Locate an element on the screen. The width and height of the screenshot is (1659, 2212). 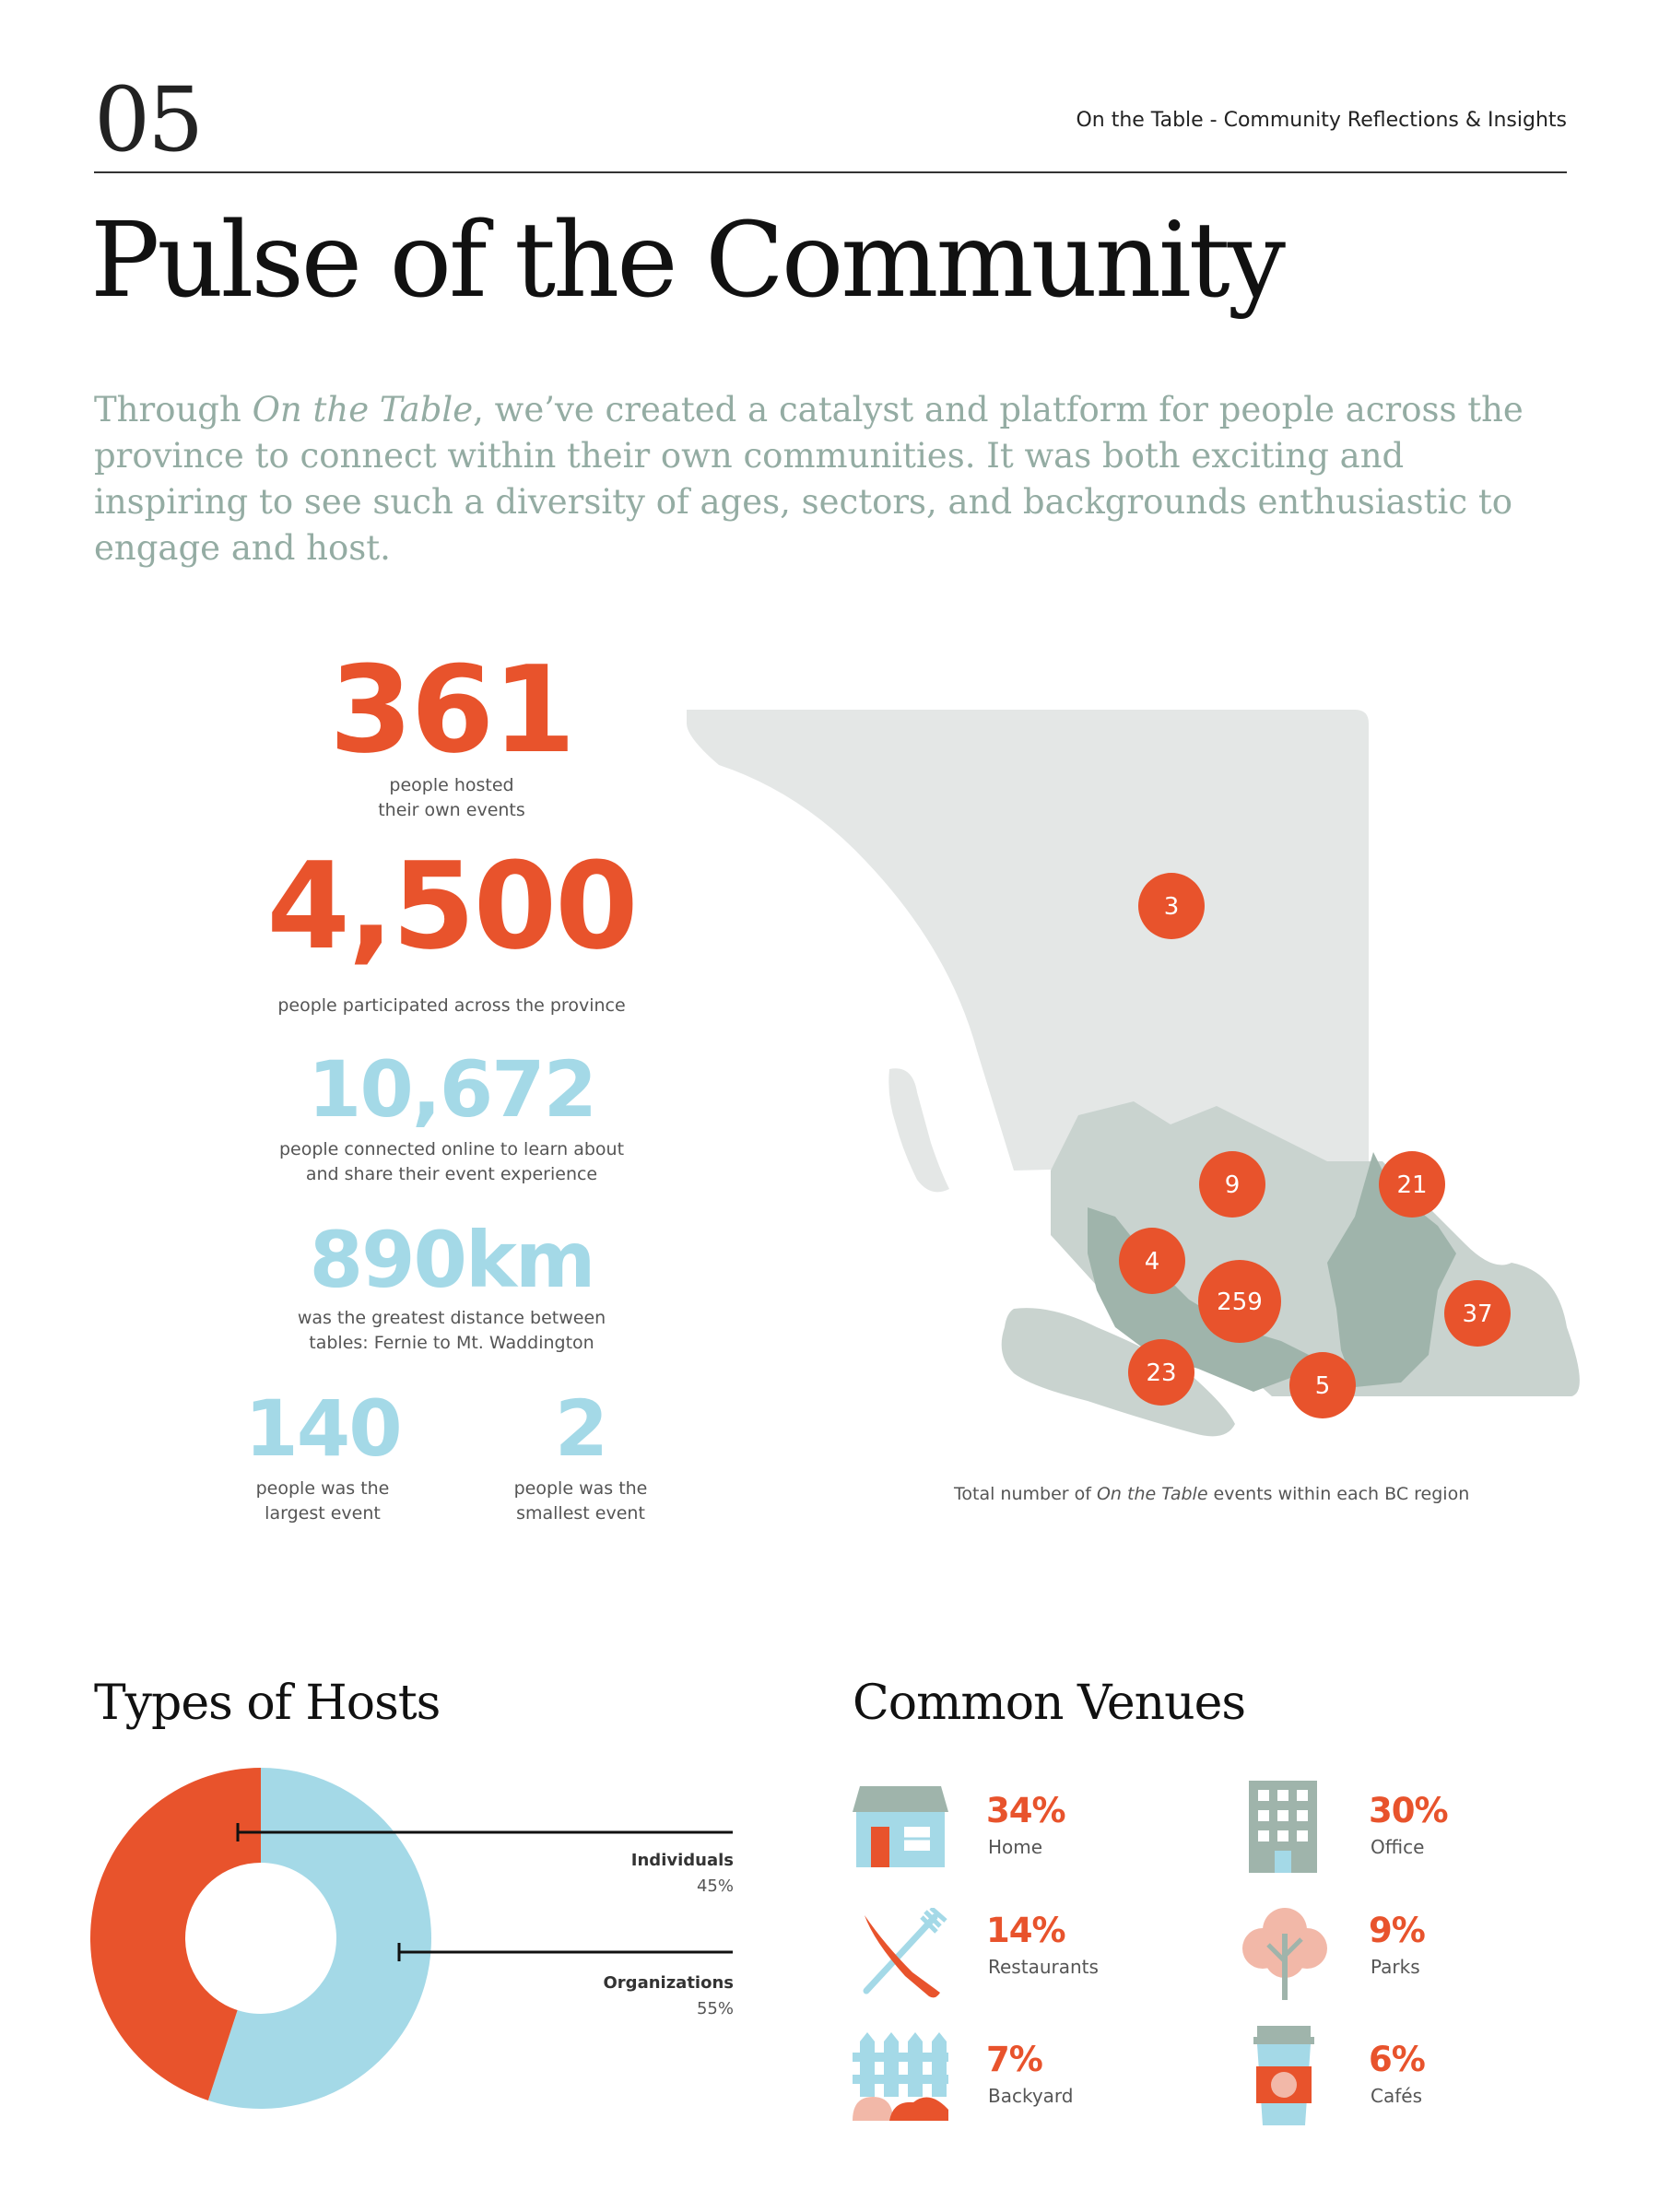
stat-participated-value: 4,500 is located at coordinates (452, 906).